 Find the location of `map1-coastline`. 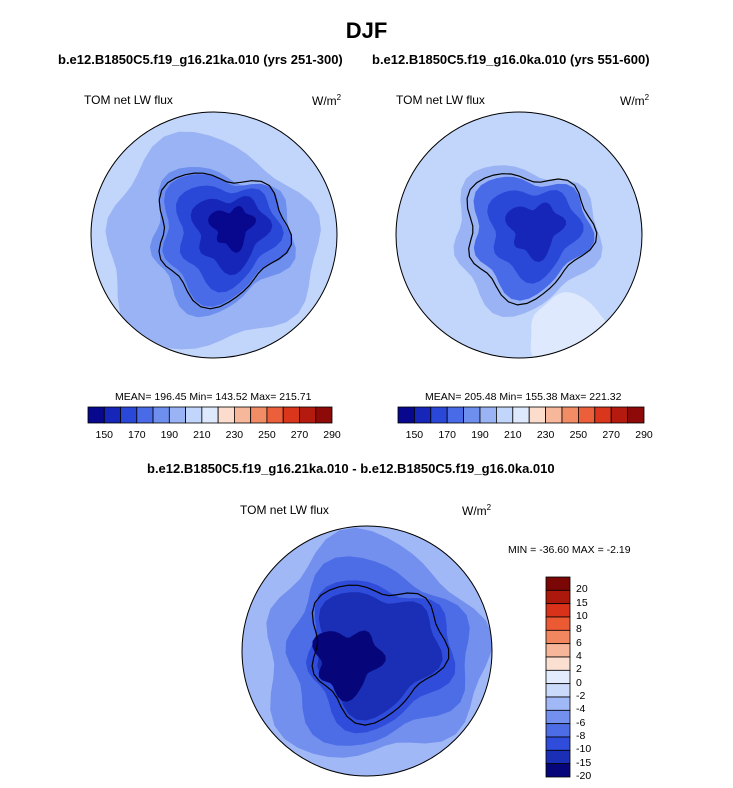

map1-coastline is located at coordinates (225, 241).